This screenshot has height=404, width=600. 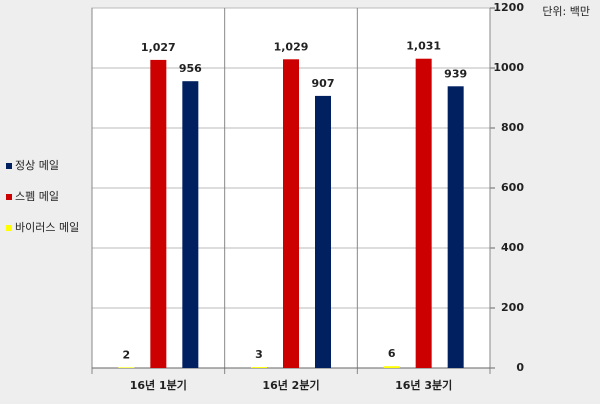 What do you see at coordinates (512, 187) in the screenshot?
I see `y-tick-label: 600` at bounding box center [512, 187].